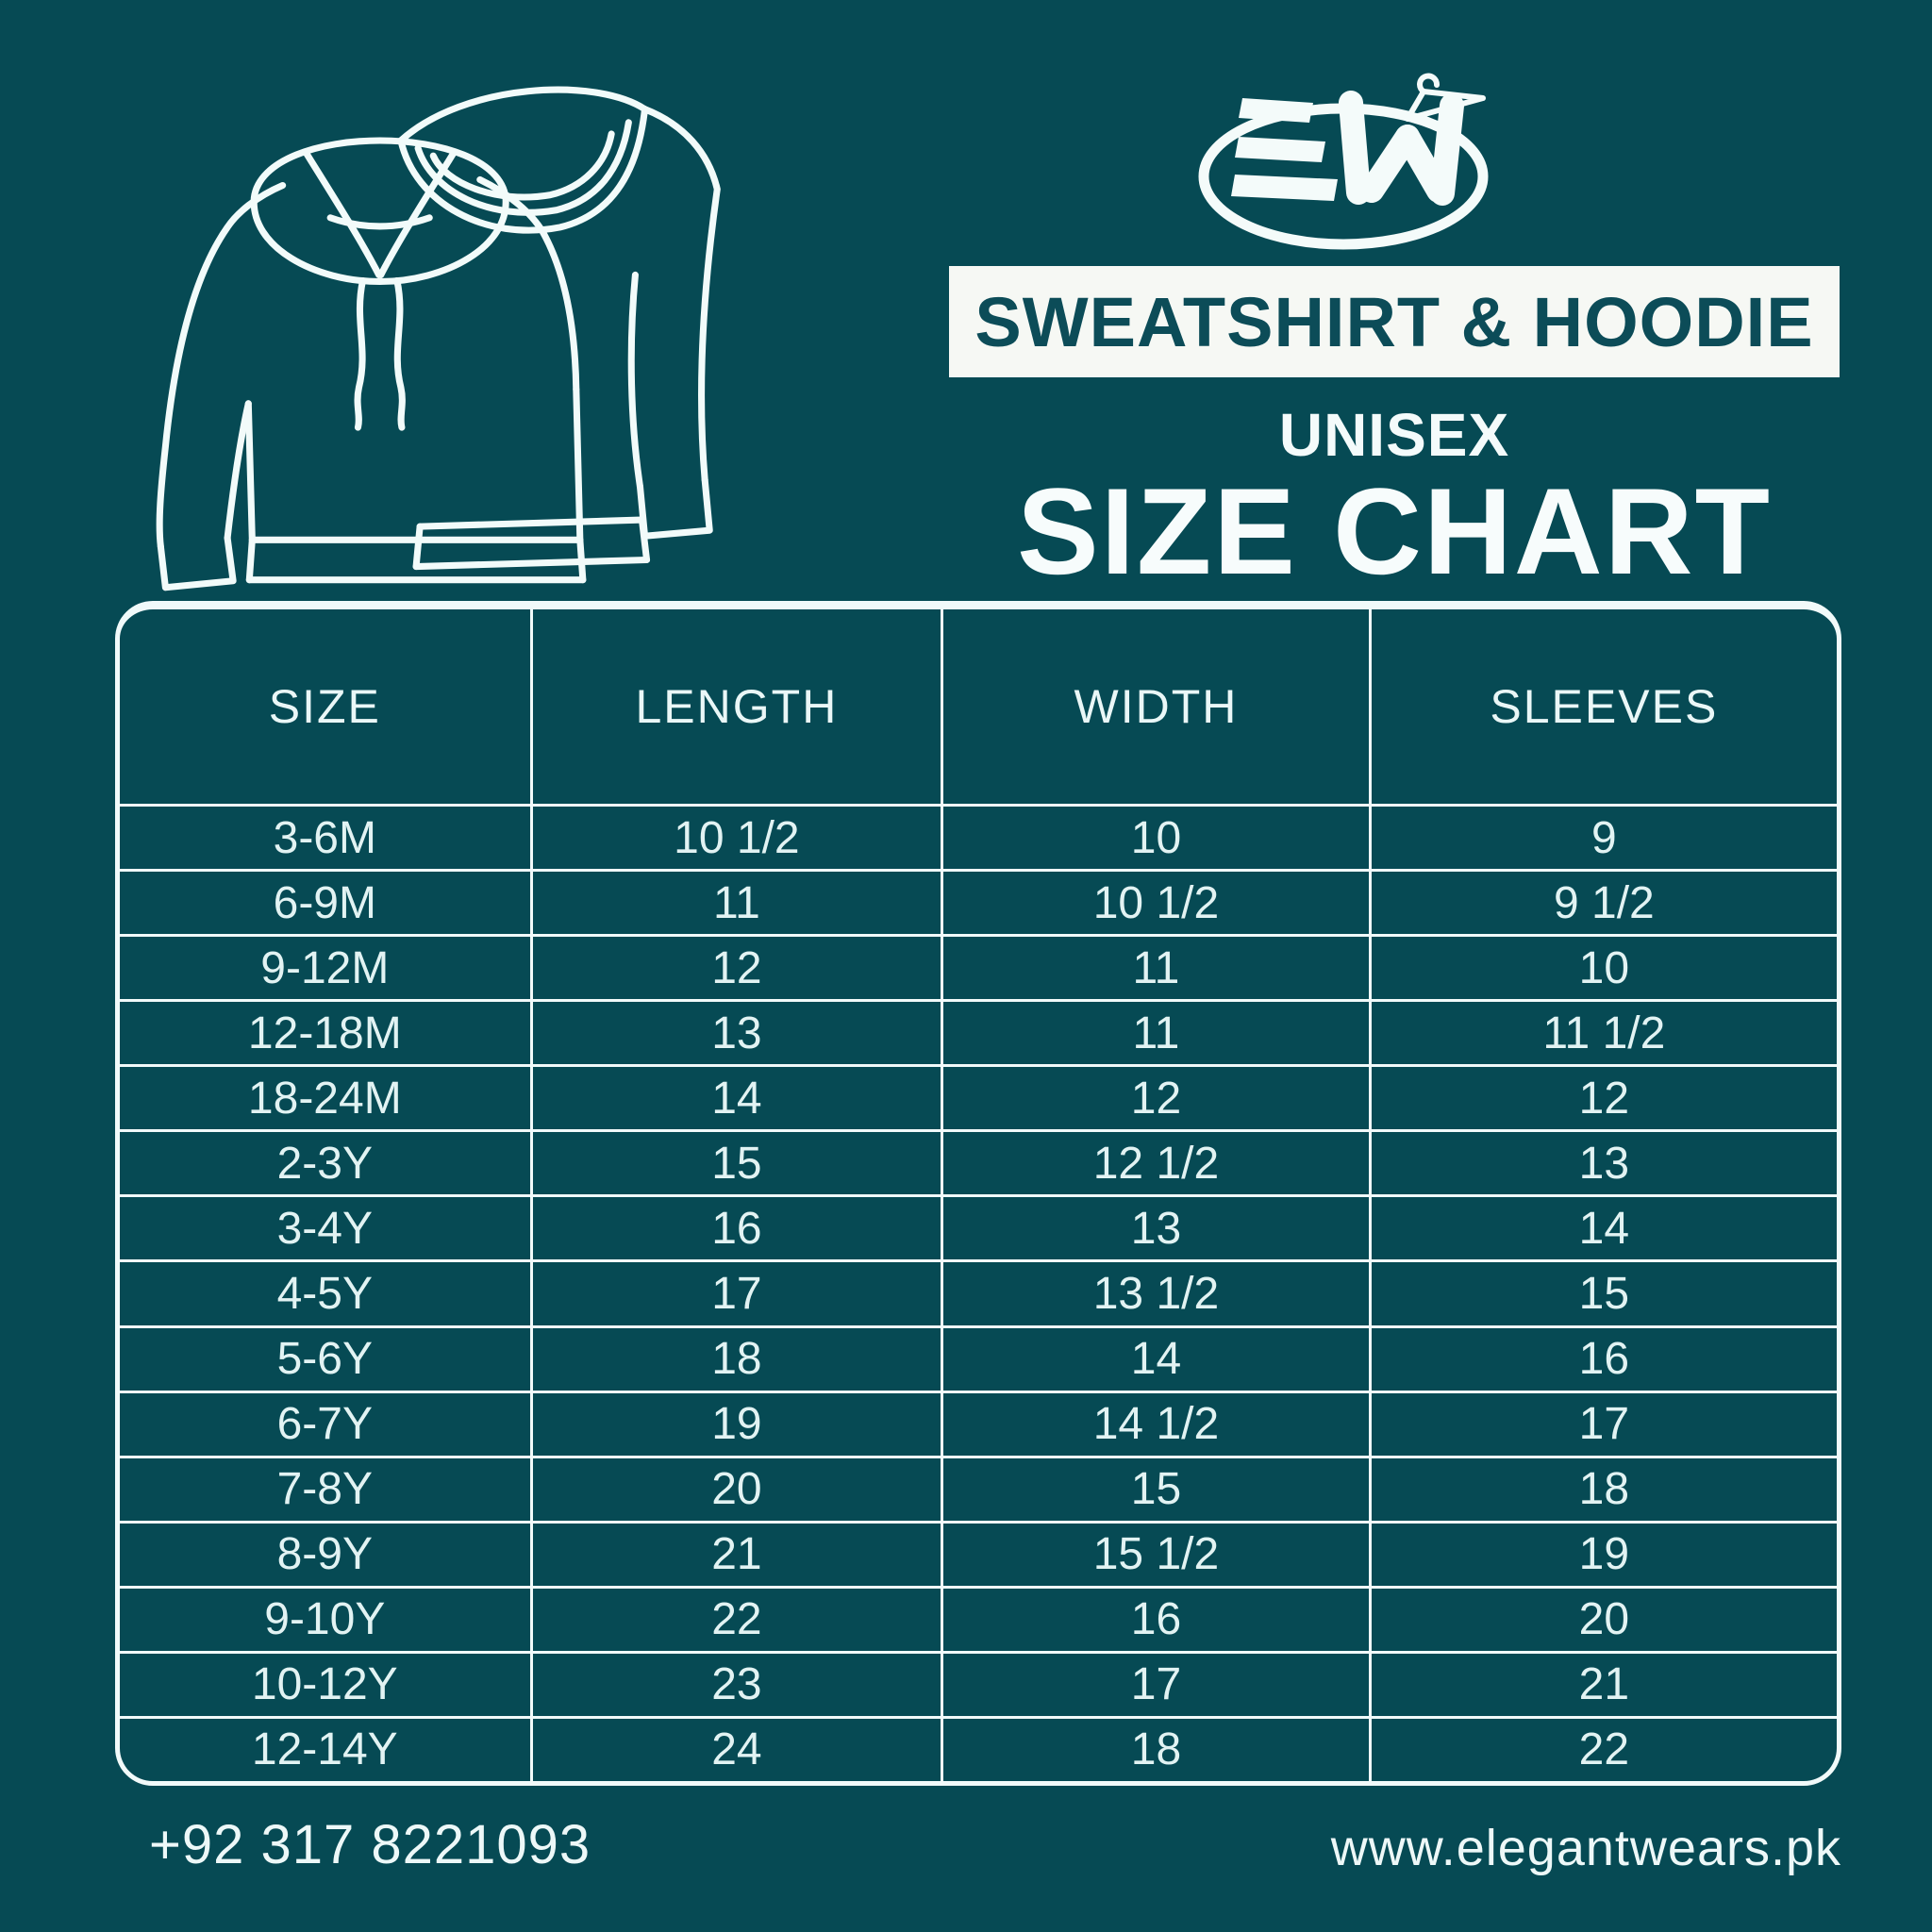 The height and width of the screenshot is (1932, 1932). I want to click on table-row: 6-7Y 19 14 1/2 17, so click(979, 1423).